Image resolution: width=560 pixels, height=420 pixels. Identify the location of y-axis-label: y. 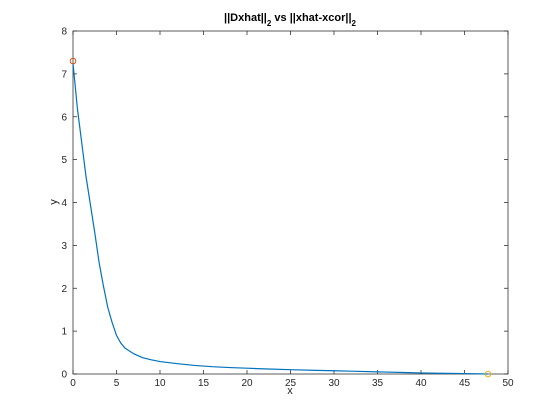
(54, 202).